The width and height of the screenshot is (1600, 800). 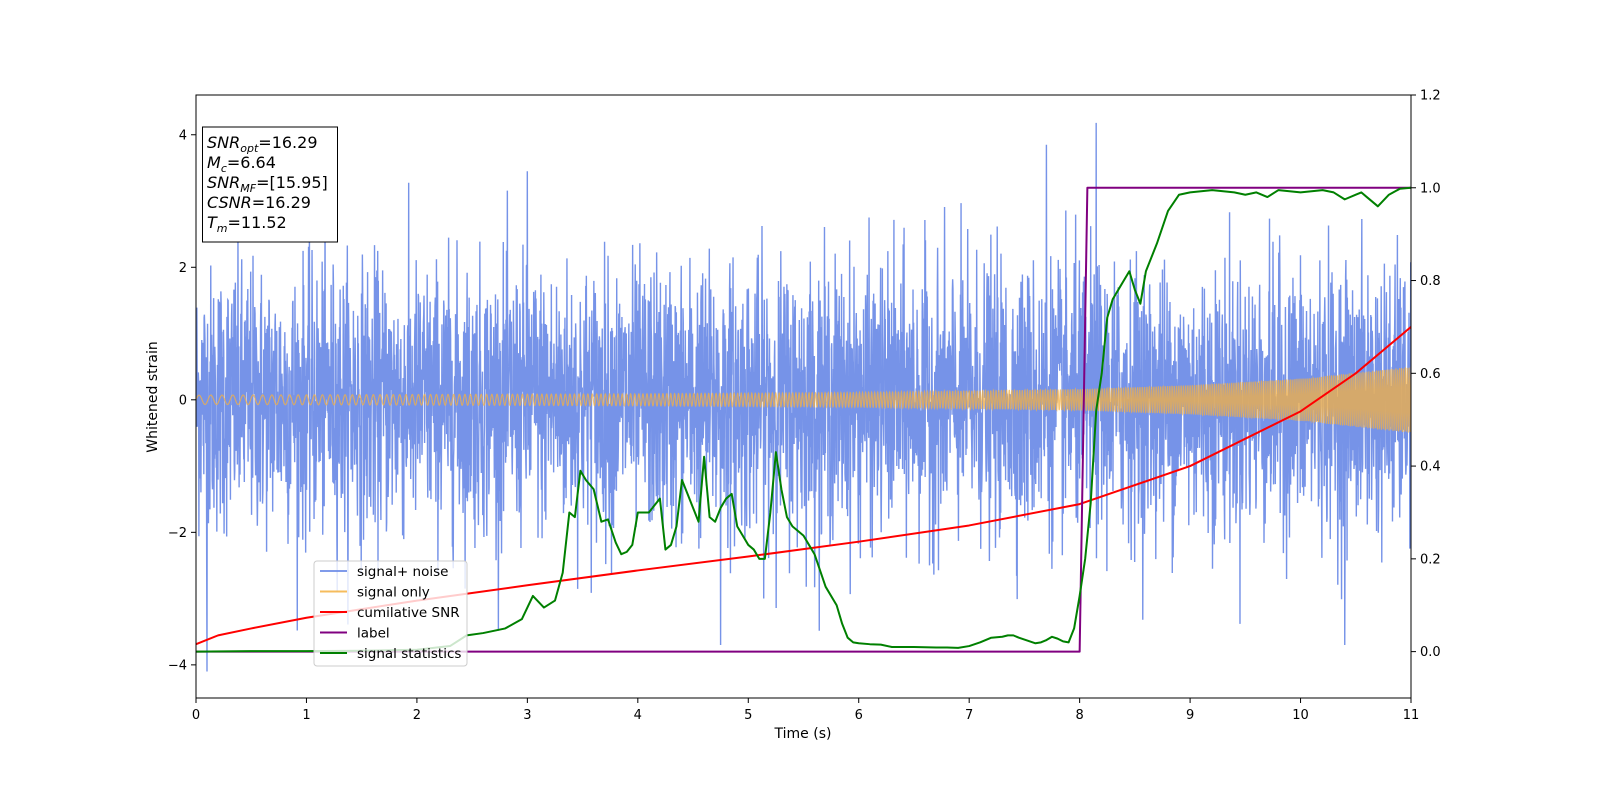 What do you see at coordinates (1190, 715) in the screenshot?
I see `x-tick-label: 9` at bounding box center [1190, 715].